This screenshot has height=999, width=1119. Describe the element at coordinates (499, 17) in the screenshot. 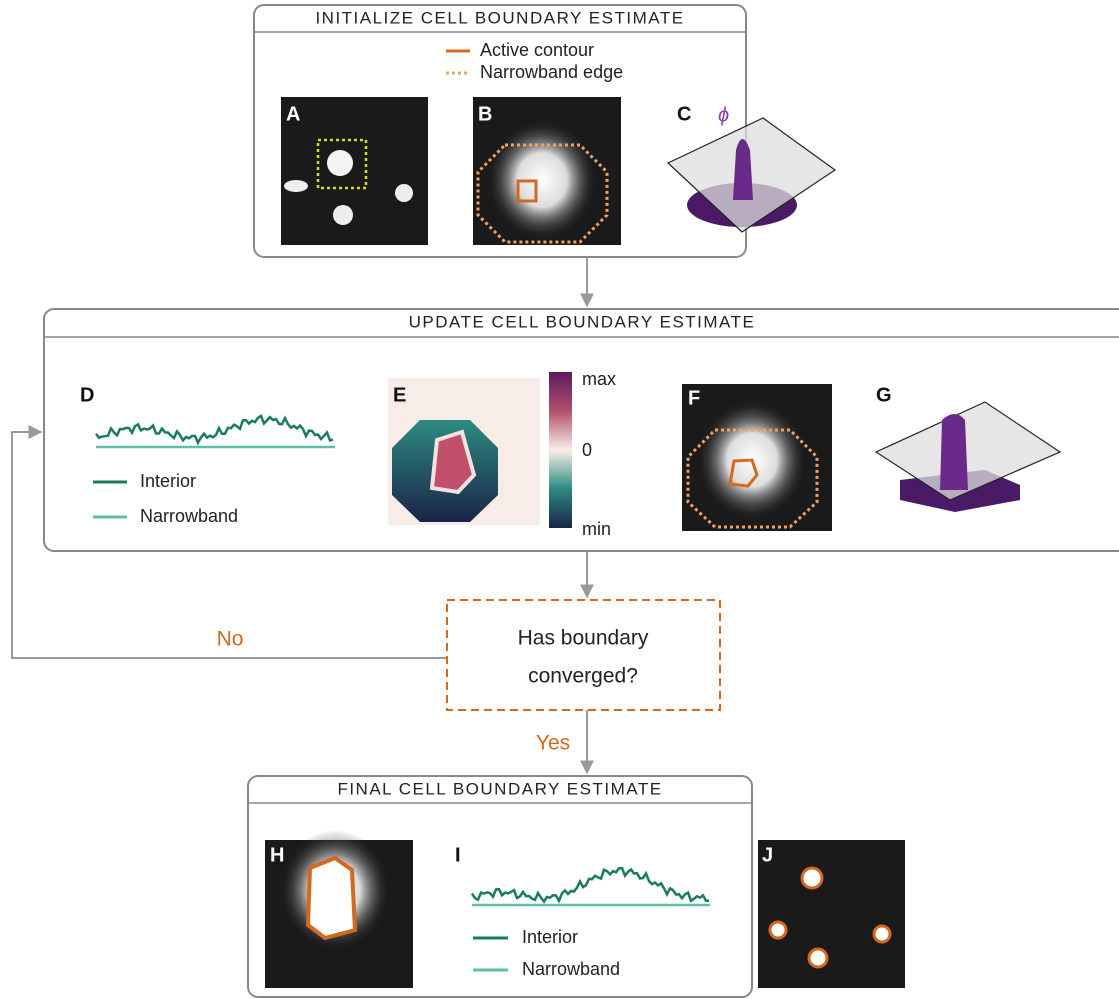

I see `section-title: INITIALIZE CELL BOUNDARY ESTIMATE` at that location.